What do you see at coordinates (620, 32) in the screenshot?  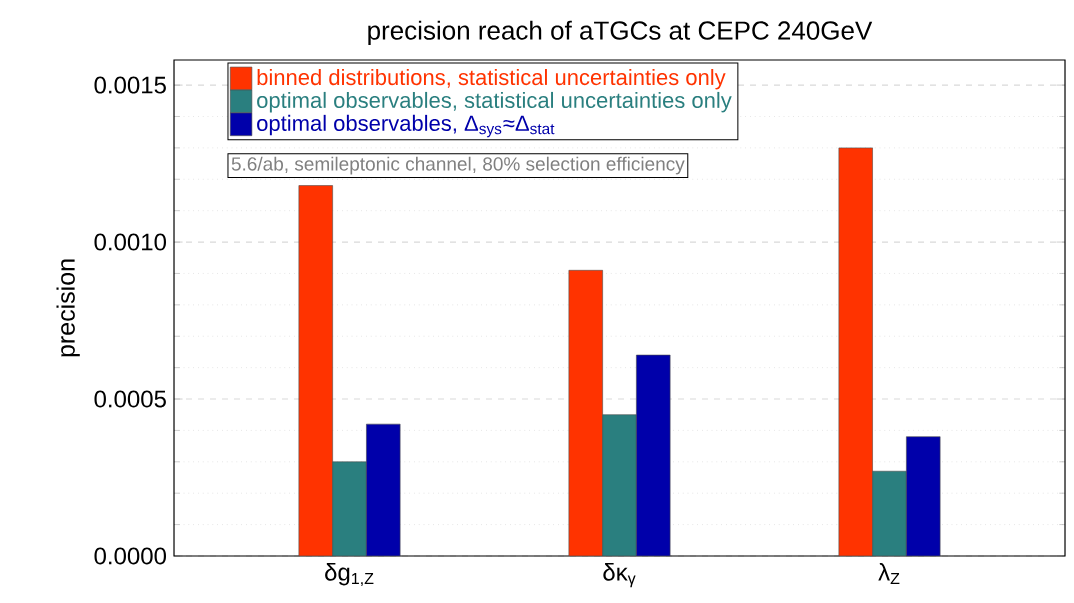 I see `chart-title: precision reach of aTGCs at CEPC 240GeV` at bounding box center [620, 32].